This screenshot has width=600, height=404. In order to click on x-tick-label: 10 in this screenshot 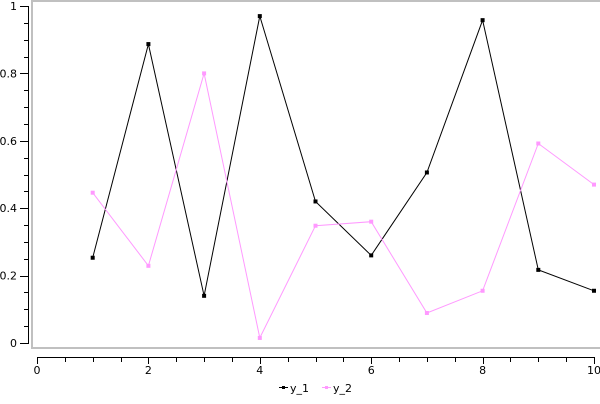, I will do `click(593, 370)`.